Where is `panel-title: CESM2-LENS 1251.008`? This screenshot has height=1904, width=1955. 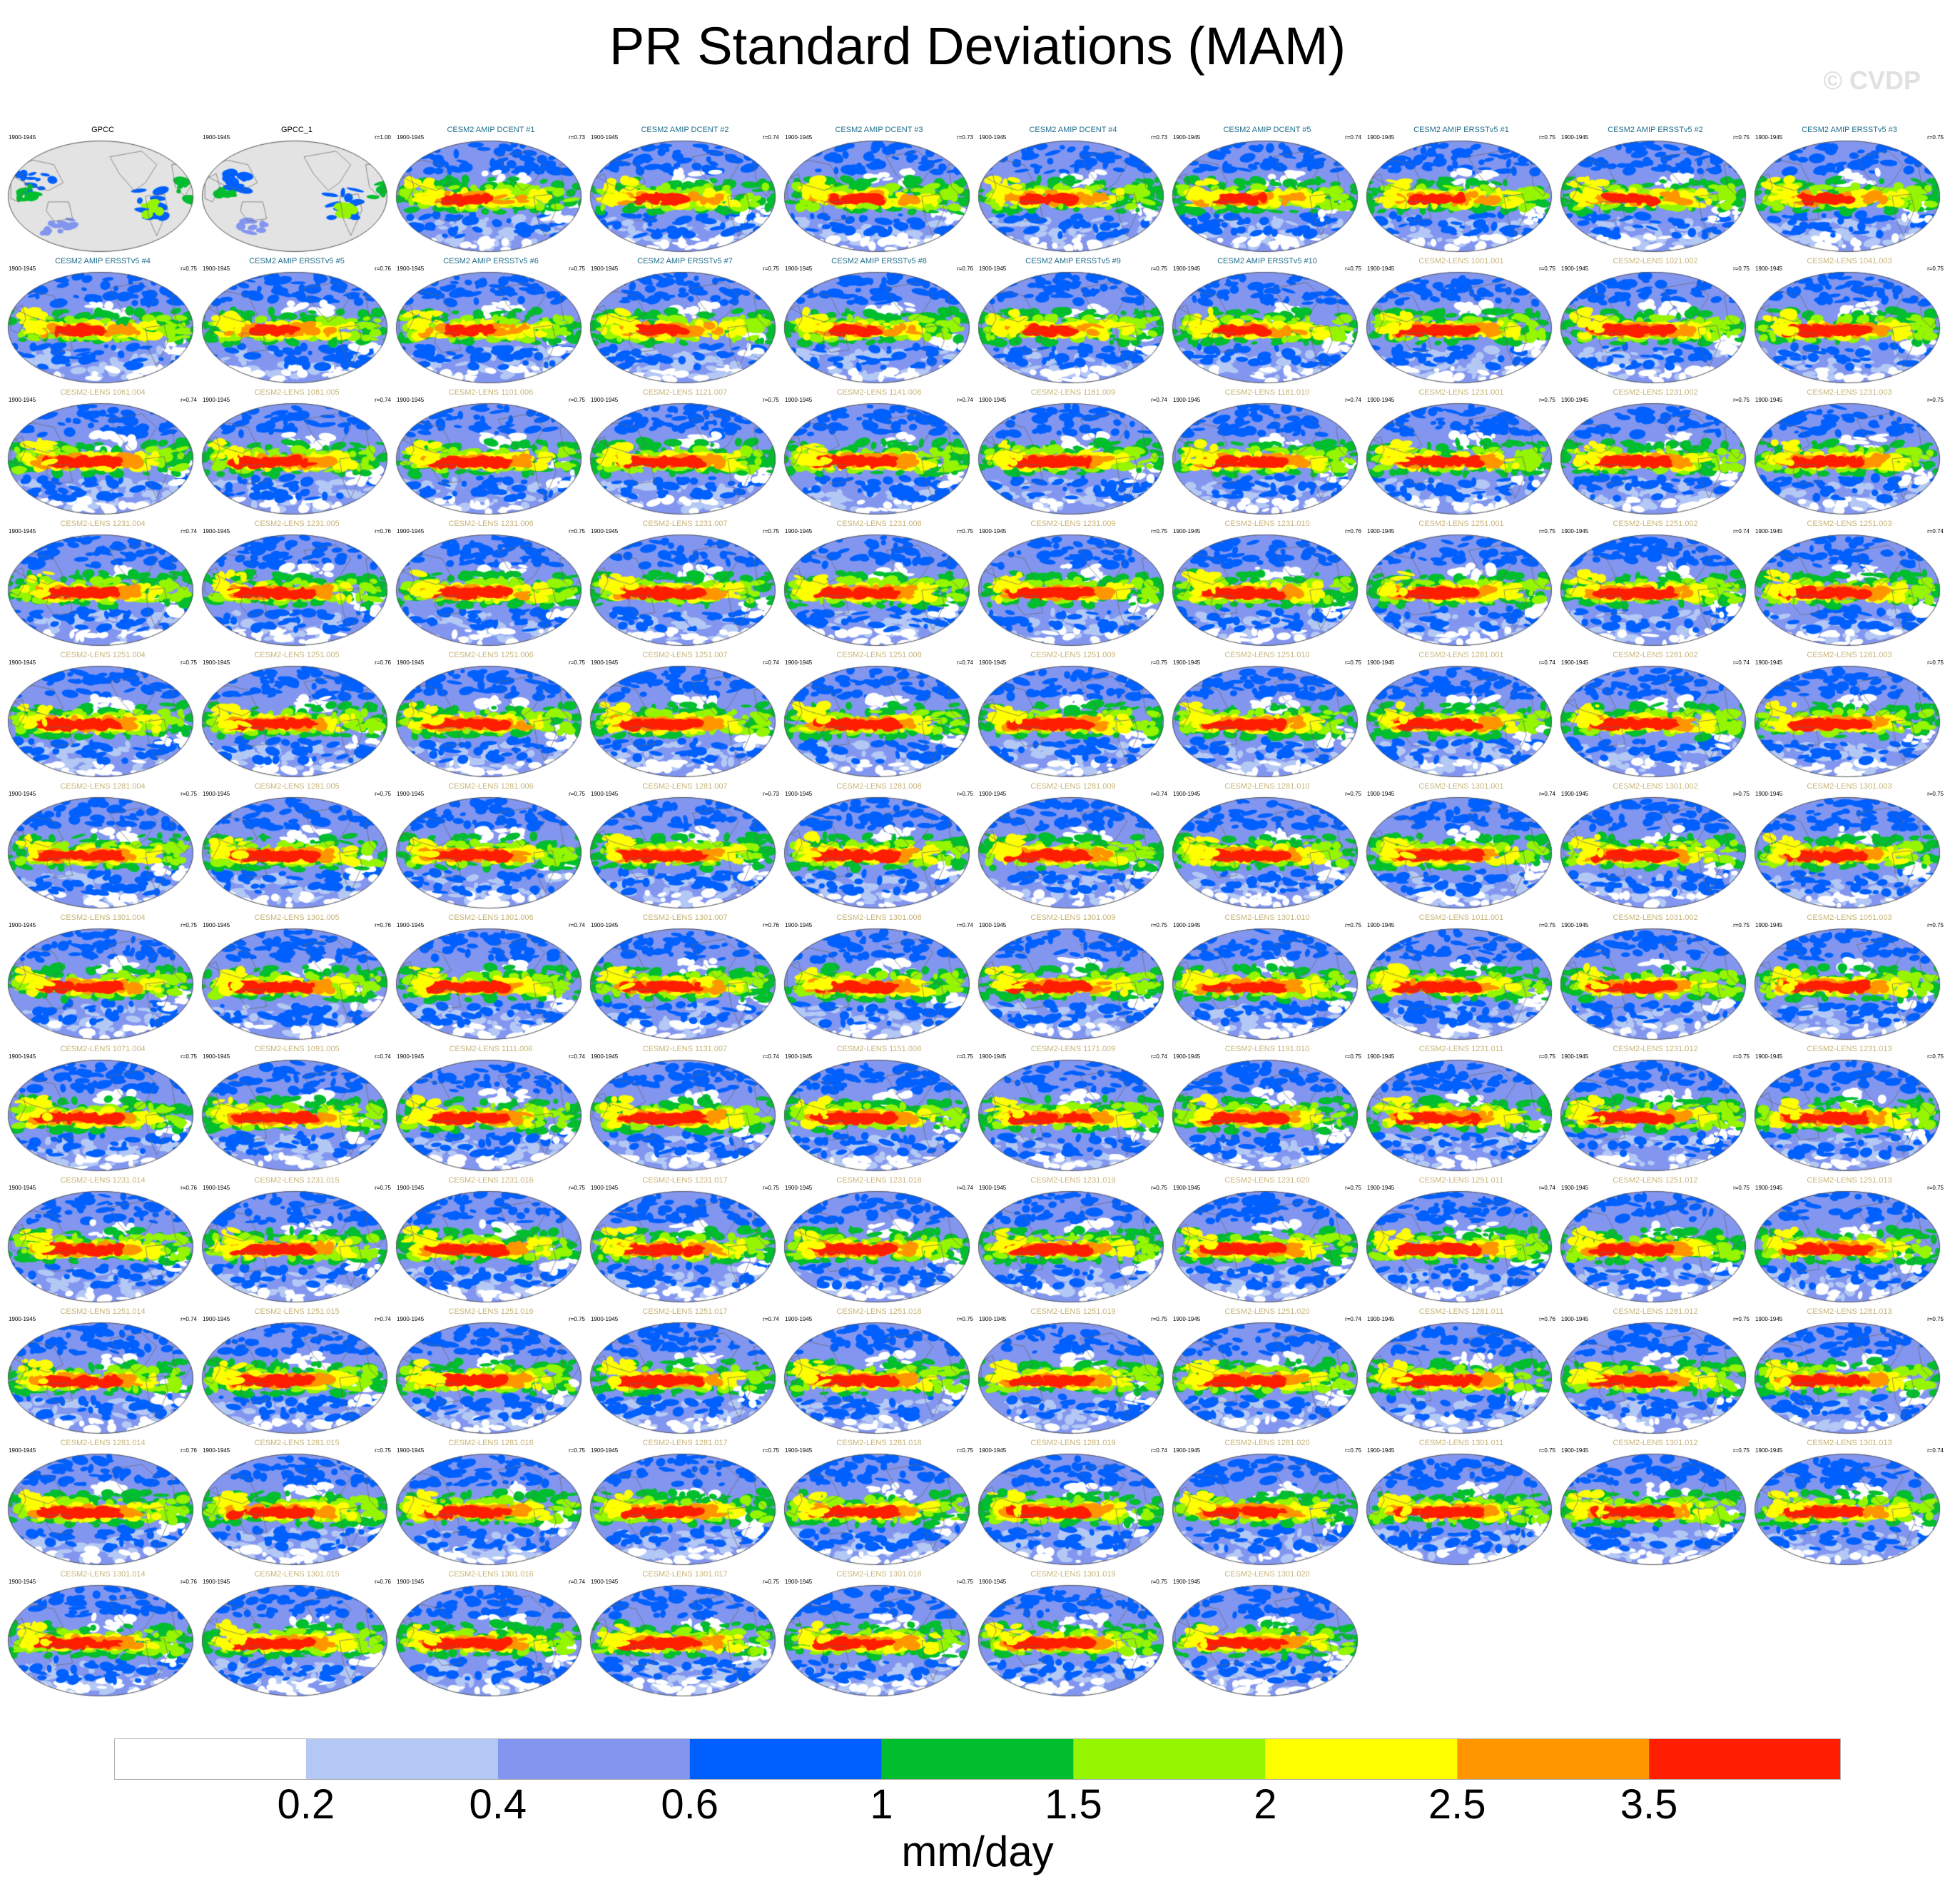
panel-title: CESM2-LENS 1251.008 is located at coordinates (879, 655).